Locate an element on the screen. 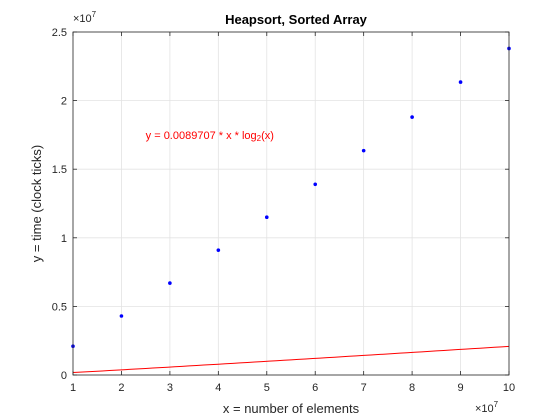 Image resolution: width=560 pixels, height=420 pixels. y-axis-multiplier: ×10⁷ is located at coordinates (85, 17).